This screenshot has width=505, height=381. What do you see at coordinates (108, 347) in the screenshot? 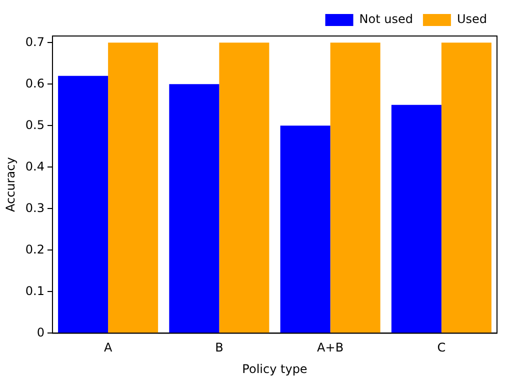
I see `x-tick-label: A` at bounding box center [108, 347].